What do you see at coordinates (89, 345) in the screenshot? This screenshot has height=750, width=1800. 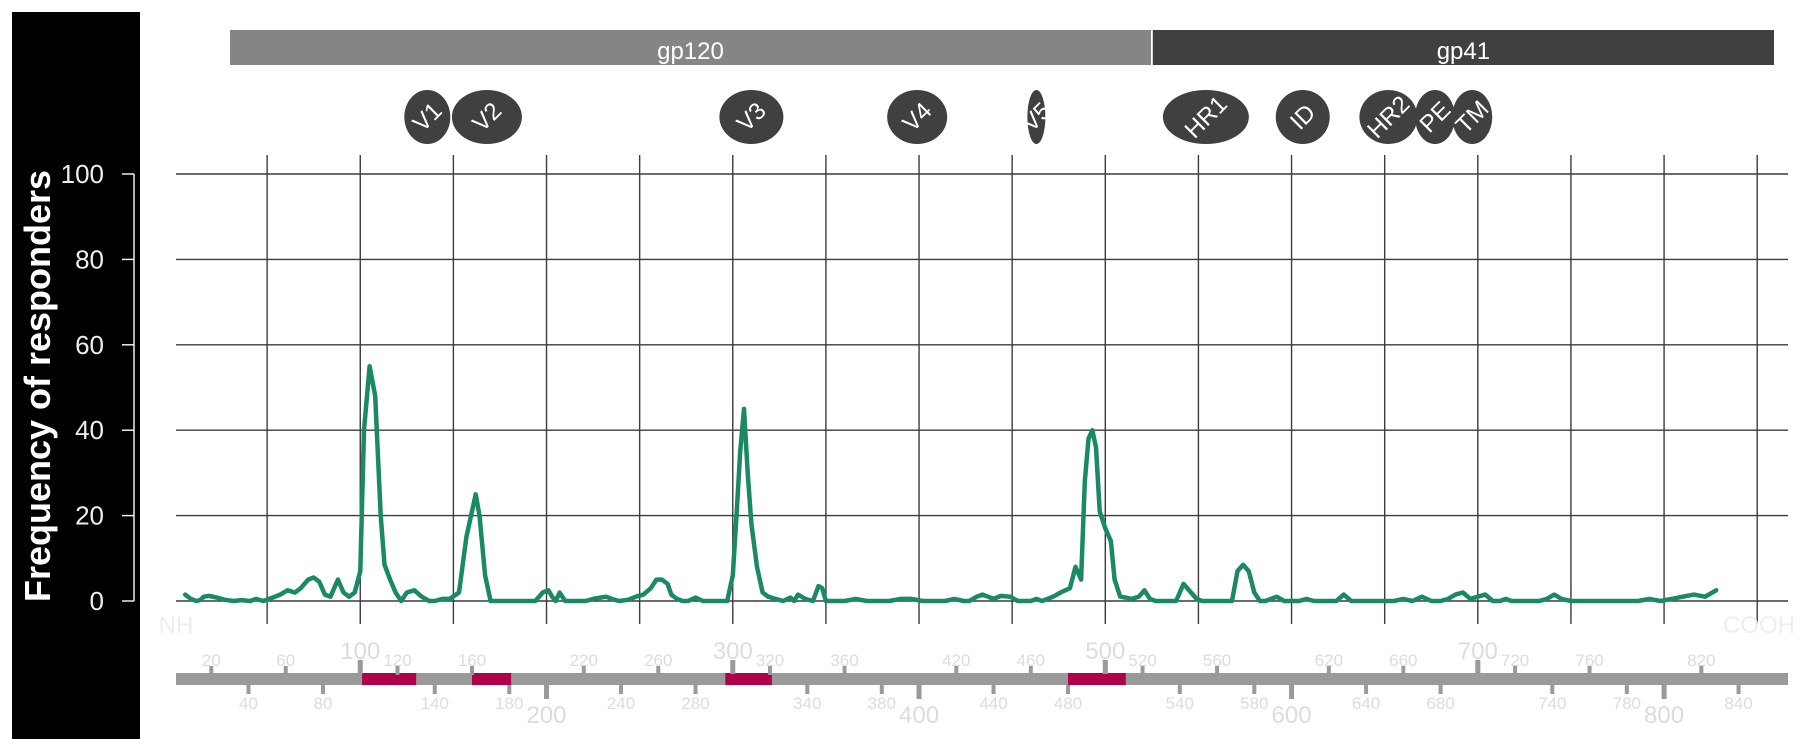 I see `y-tick-label: 60` at bounding box center [89, 345].